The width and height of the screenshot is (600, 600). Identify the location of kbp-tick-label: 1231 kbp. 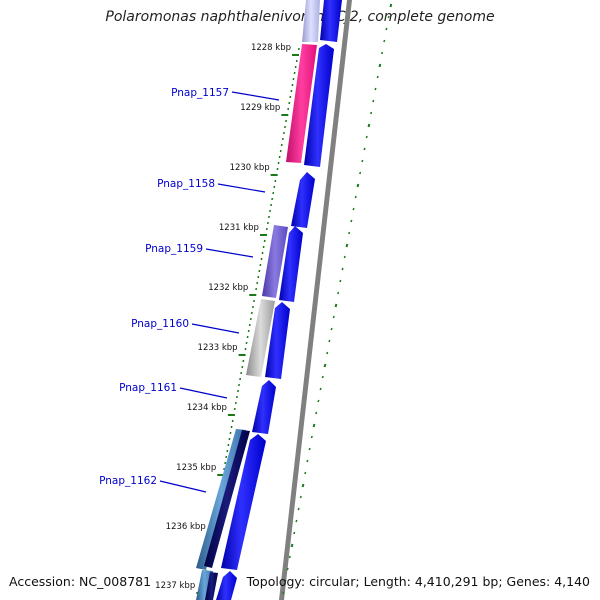
(239, 228).